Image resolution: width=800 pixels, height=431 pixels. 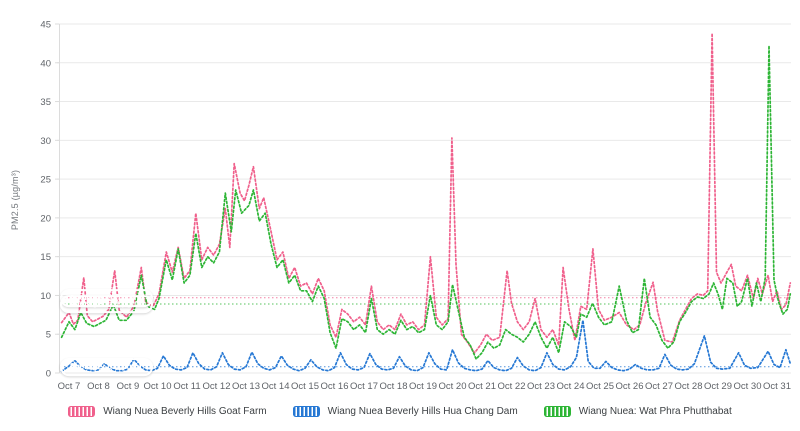 What do you see at coordinates (45, 180) in the screenshot?
I see `y-tick-label: 25` at bounding box center [45, 180].